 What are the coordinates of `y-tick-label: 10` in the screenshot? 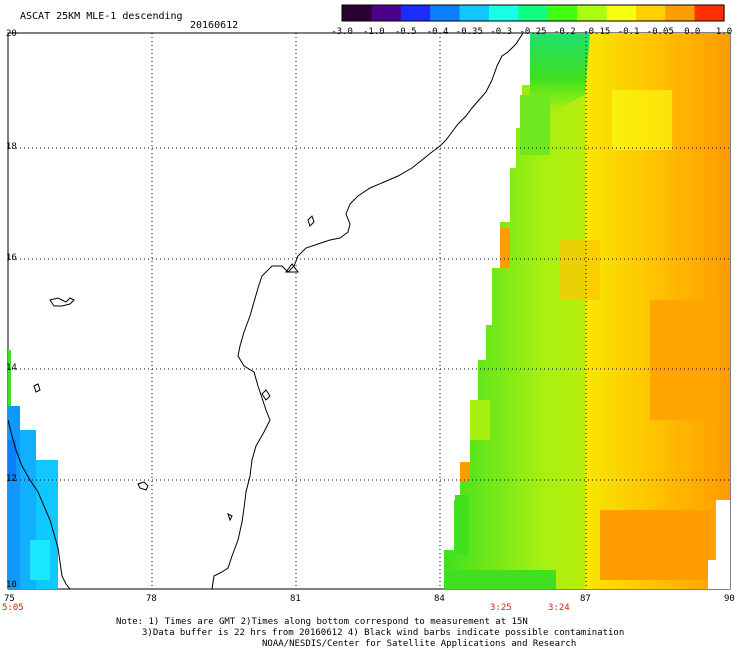 It's located at (11, 585).